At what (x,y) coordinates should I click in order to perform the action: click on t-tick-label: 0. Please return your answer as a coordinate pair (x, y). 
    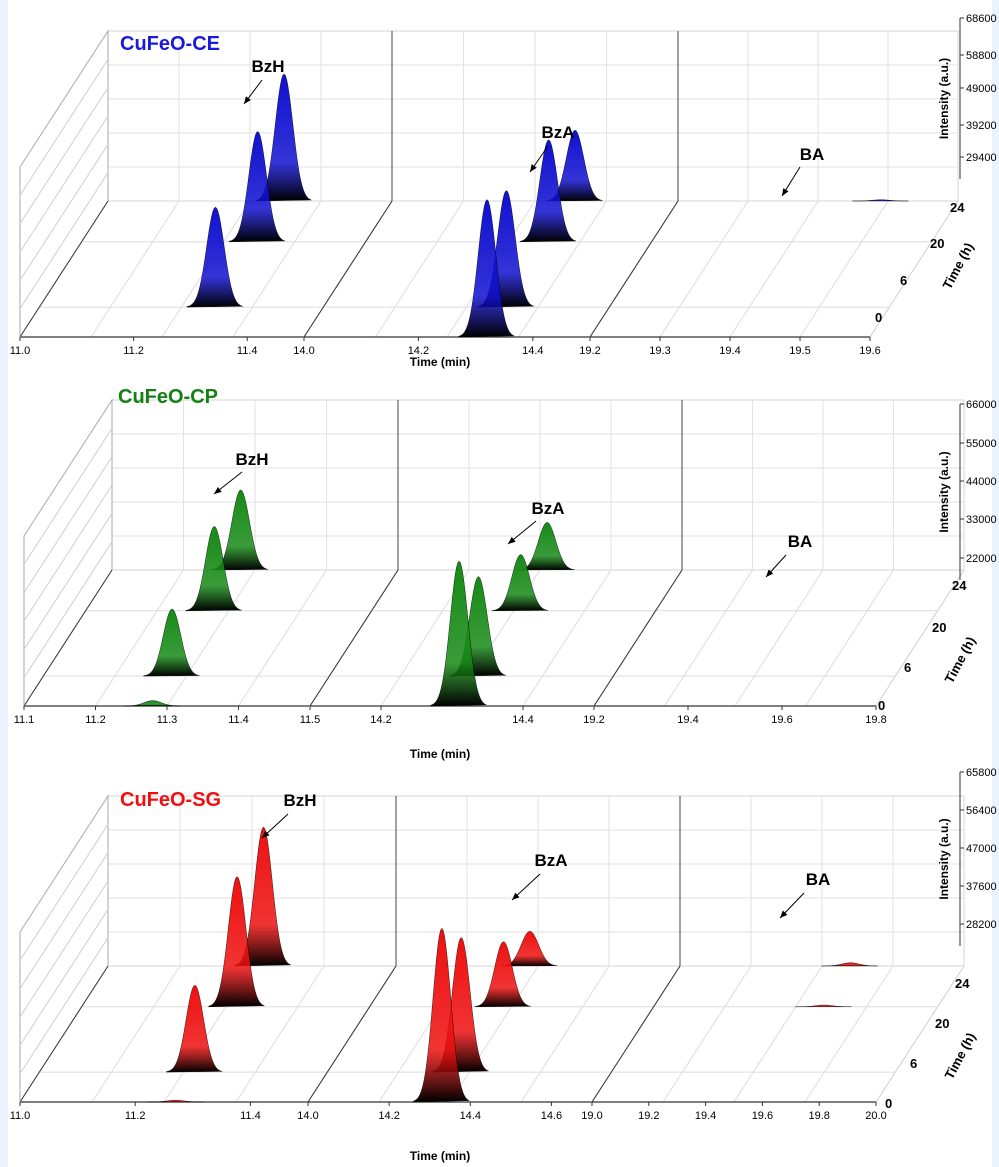
    Looking at the image, I should click on (888, 1103).